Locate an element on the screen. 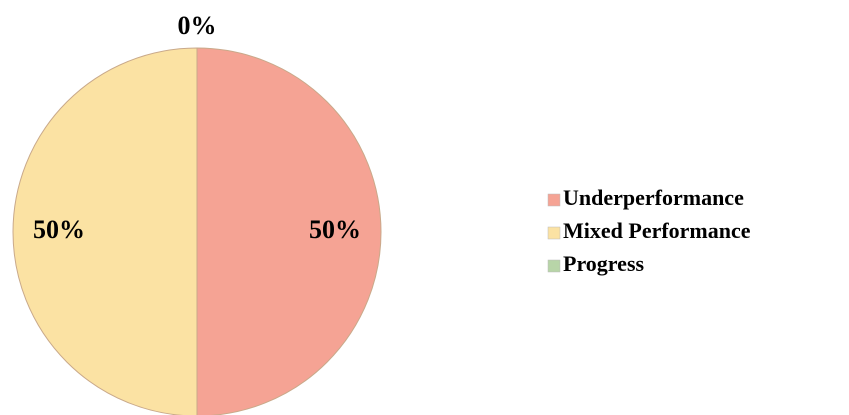  data-label: 0% is located at coordinates (197, 25).